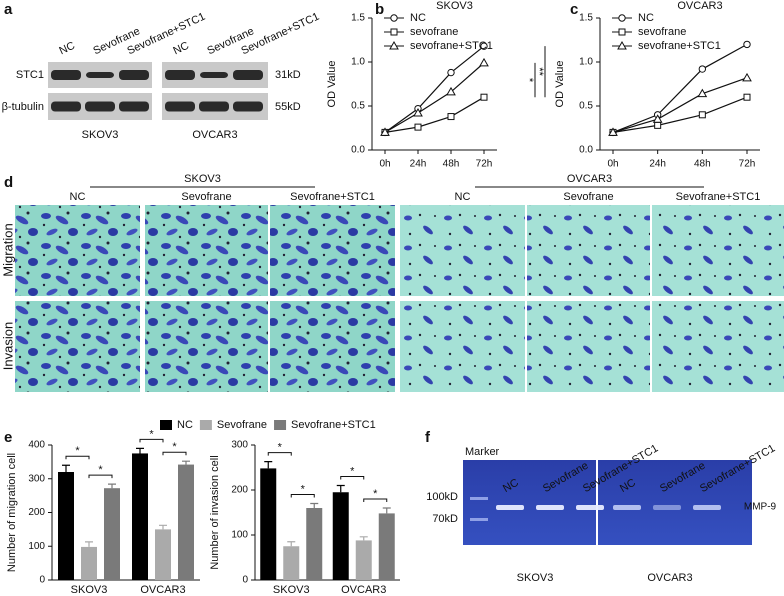  I want to click on y-tick-label: 400, so click(36, 445).